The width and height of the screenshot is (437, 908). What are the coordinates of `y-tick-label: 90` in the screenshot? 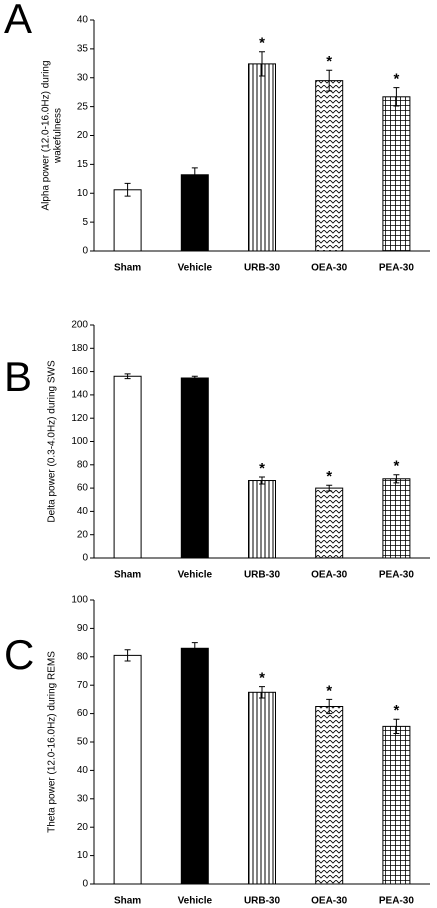 It's located at (83, 628).